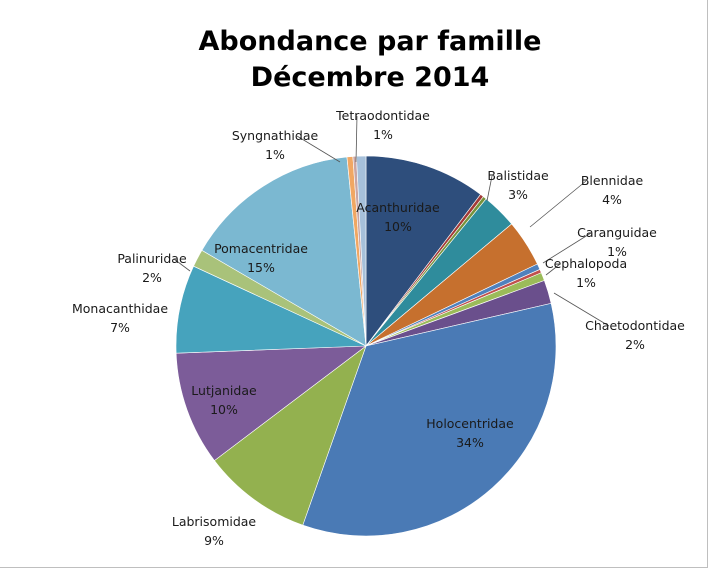 This screenshot has height=572, width=718. I want to click on slice-label-blennidae: Blennidae, so click(612, 180).